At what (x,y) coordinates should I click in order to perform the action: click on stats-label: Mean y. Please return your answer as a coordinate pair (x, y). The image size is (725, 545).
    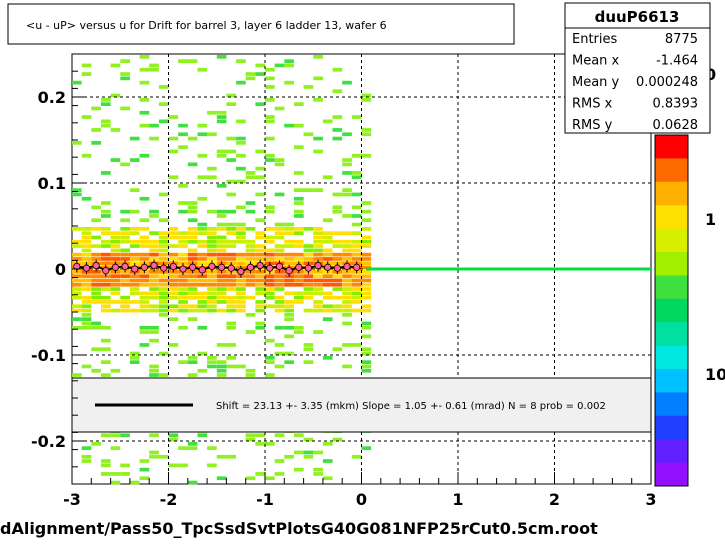
    Looking at the image, I should click on (596, 82).